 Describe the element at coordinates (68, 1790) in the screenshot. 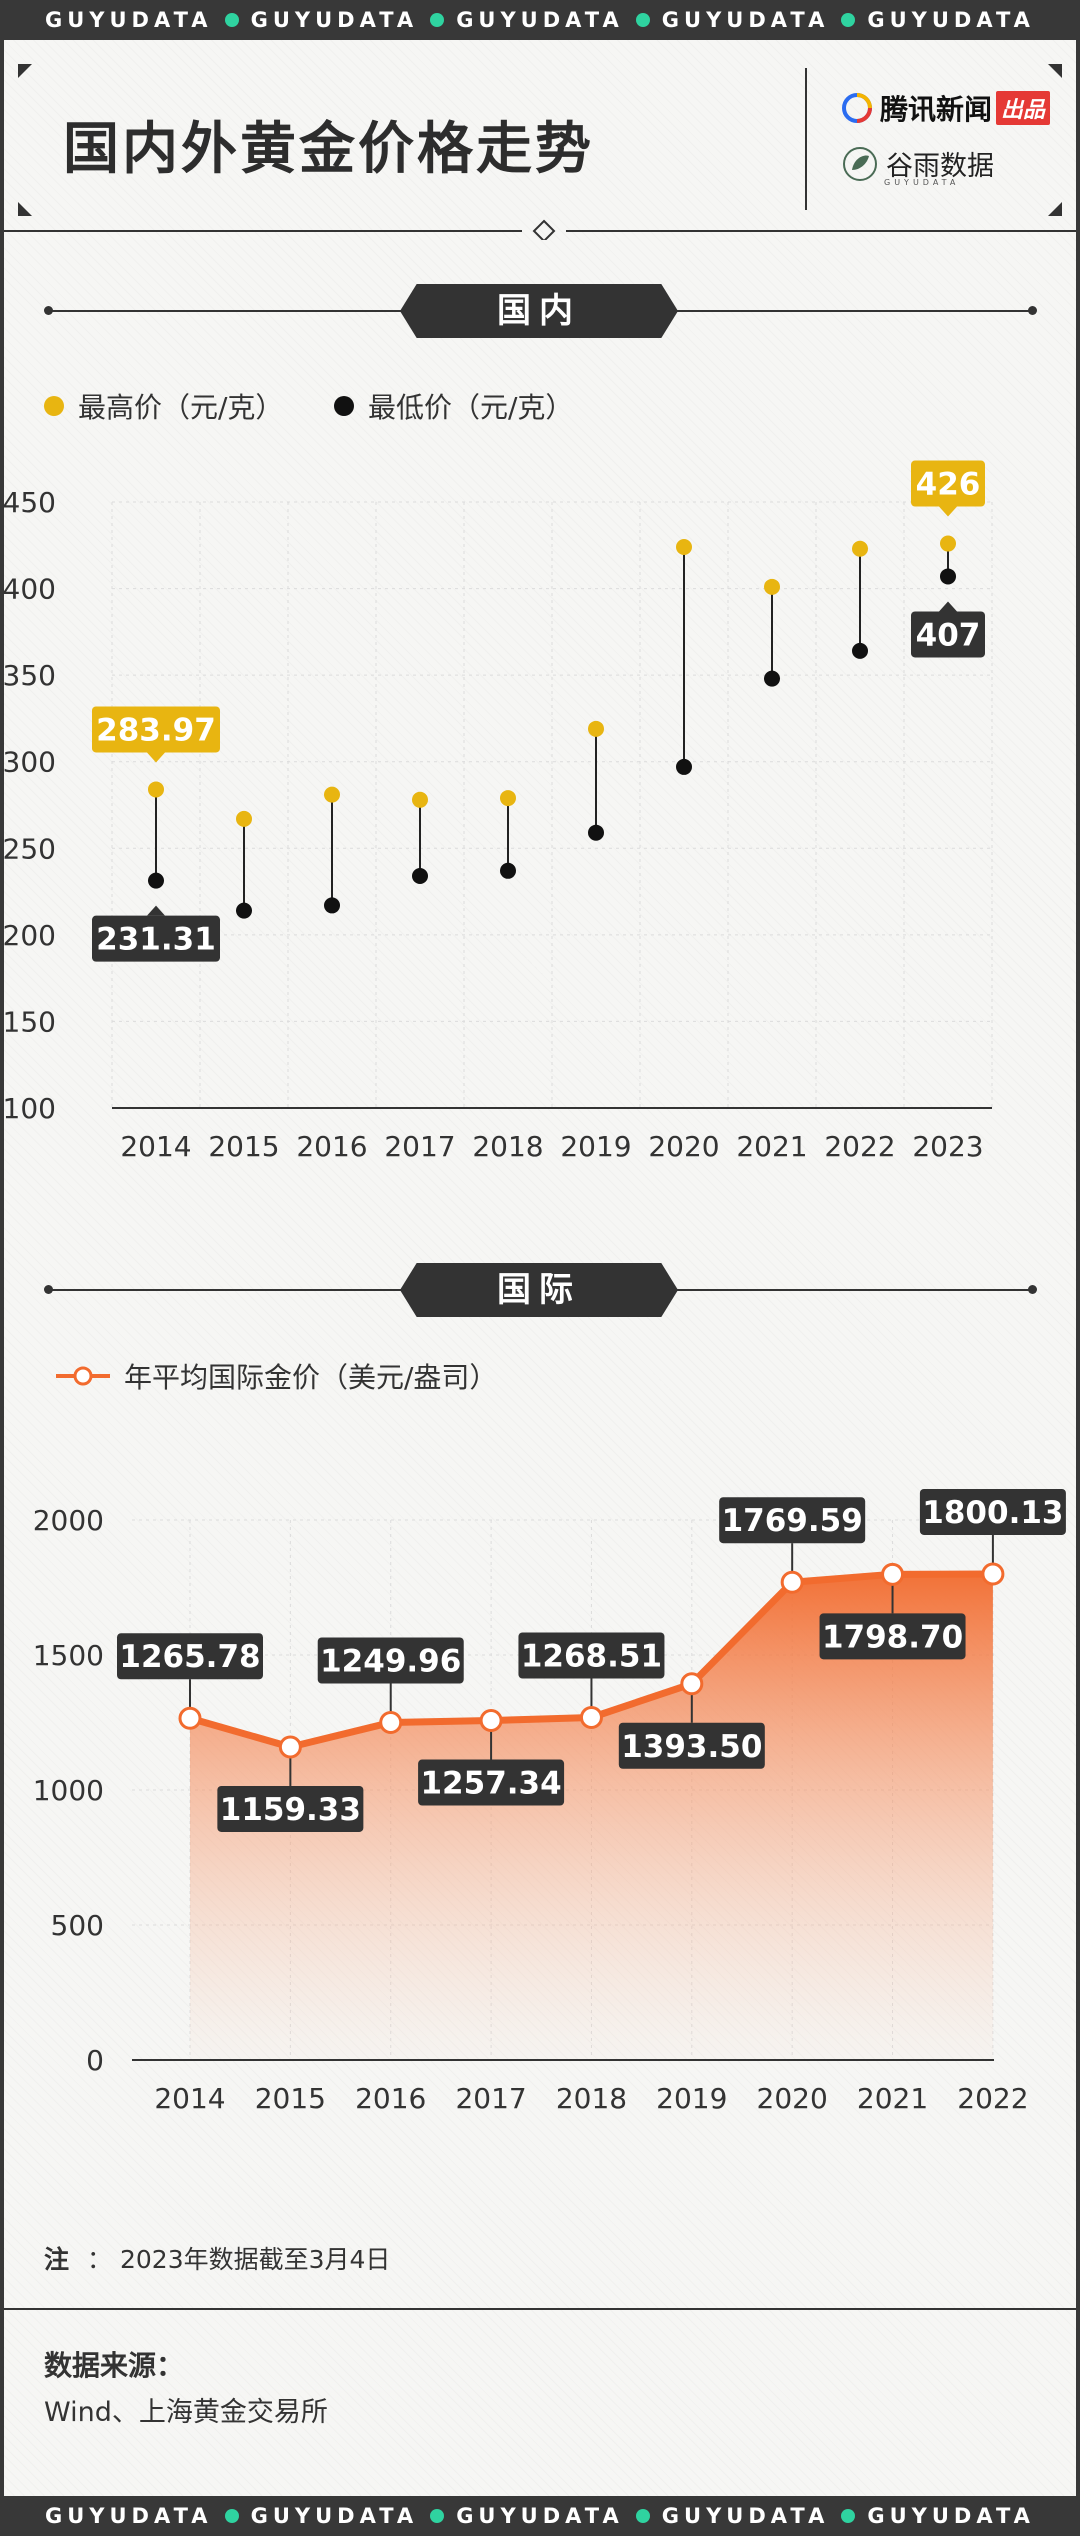

I see `y-tick-label: 1000` at that location.